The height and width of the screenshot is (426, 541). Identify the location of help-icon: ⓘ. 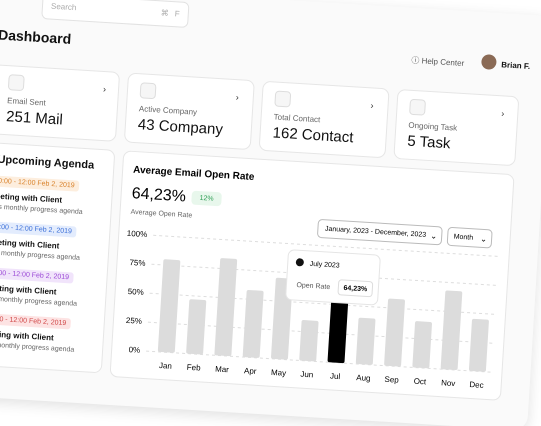
(415, 60).